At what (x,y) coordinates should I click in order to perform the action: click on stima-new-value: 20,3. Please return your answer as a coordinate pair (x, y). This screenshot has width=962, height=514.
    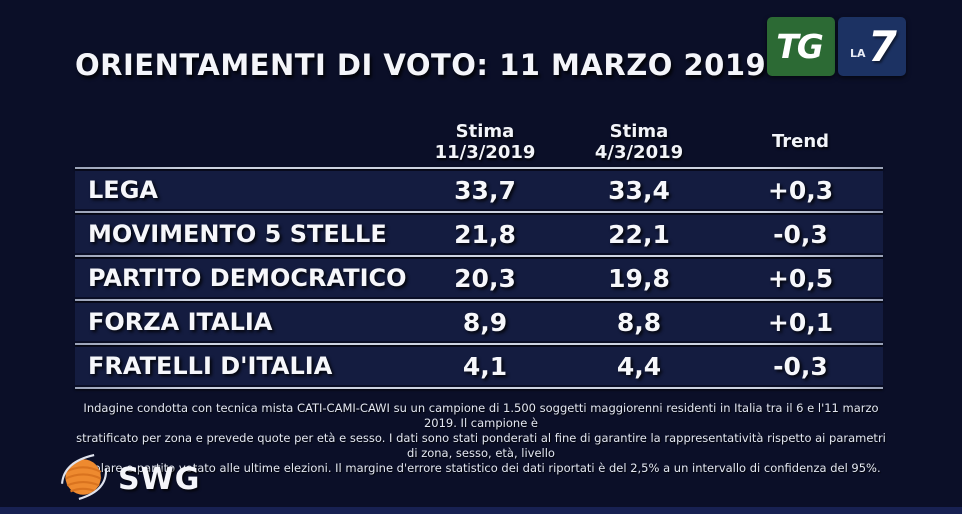
    Looking at the image, I should click on (485, 278).